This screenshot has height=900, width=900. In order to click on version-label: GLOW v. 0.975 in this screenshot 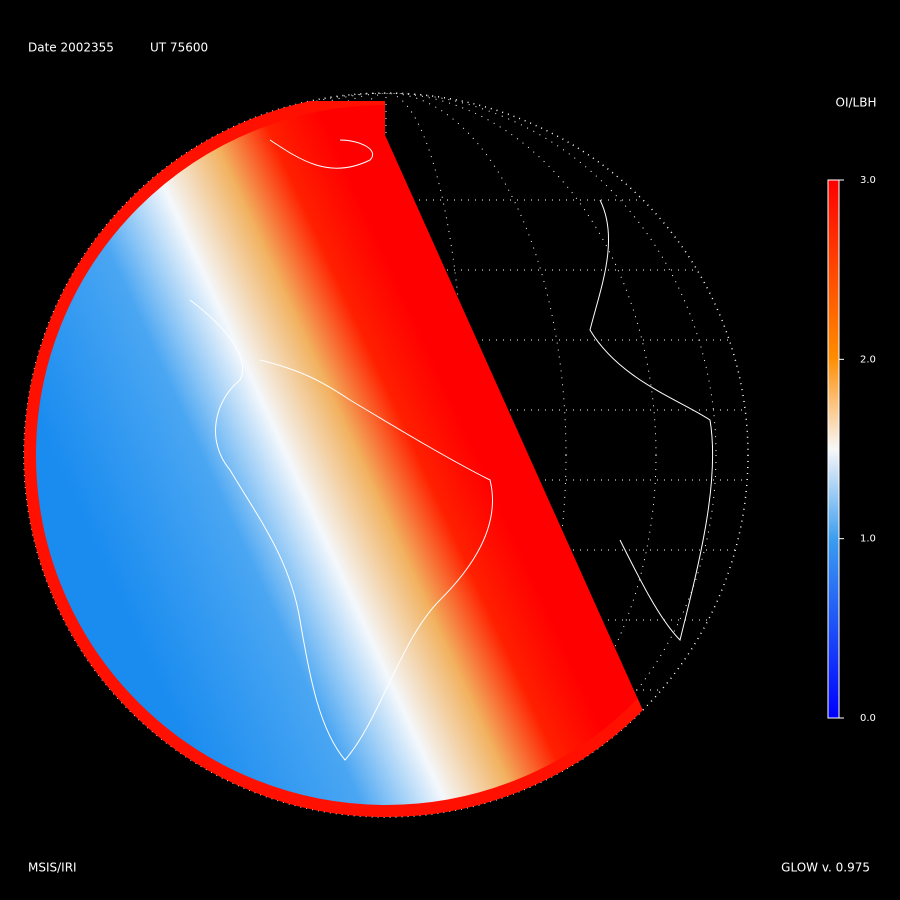, I will do `click(825, 868)`.